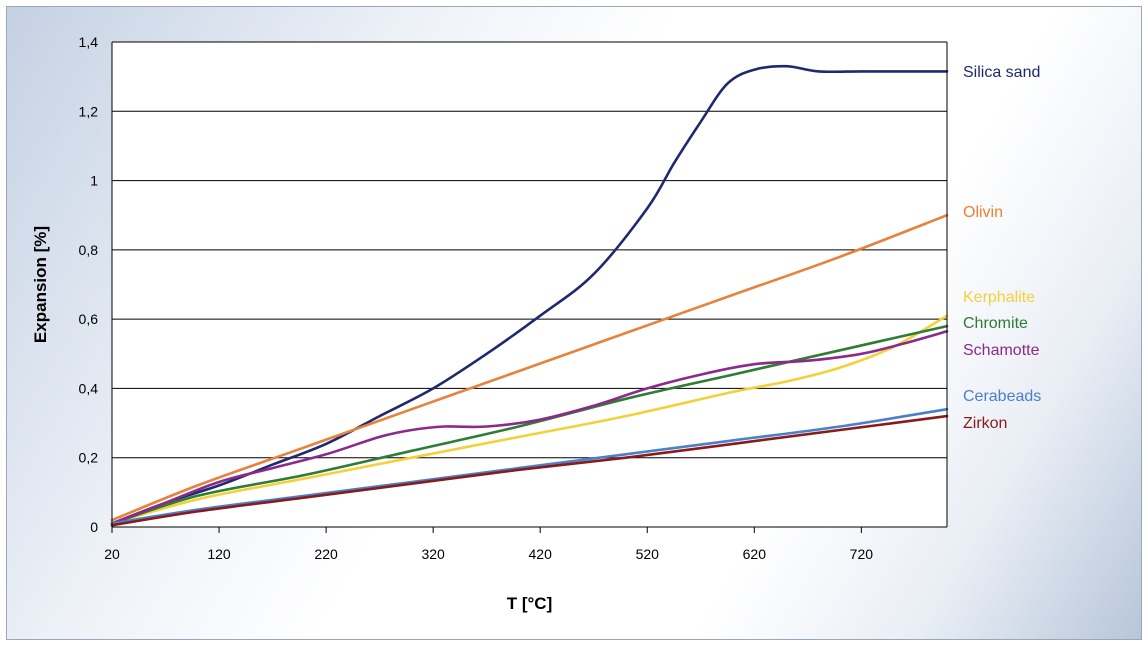 This screenshot has width=1148, height=646. I want to click on series-line-cerabeads, so click(529, 466).